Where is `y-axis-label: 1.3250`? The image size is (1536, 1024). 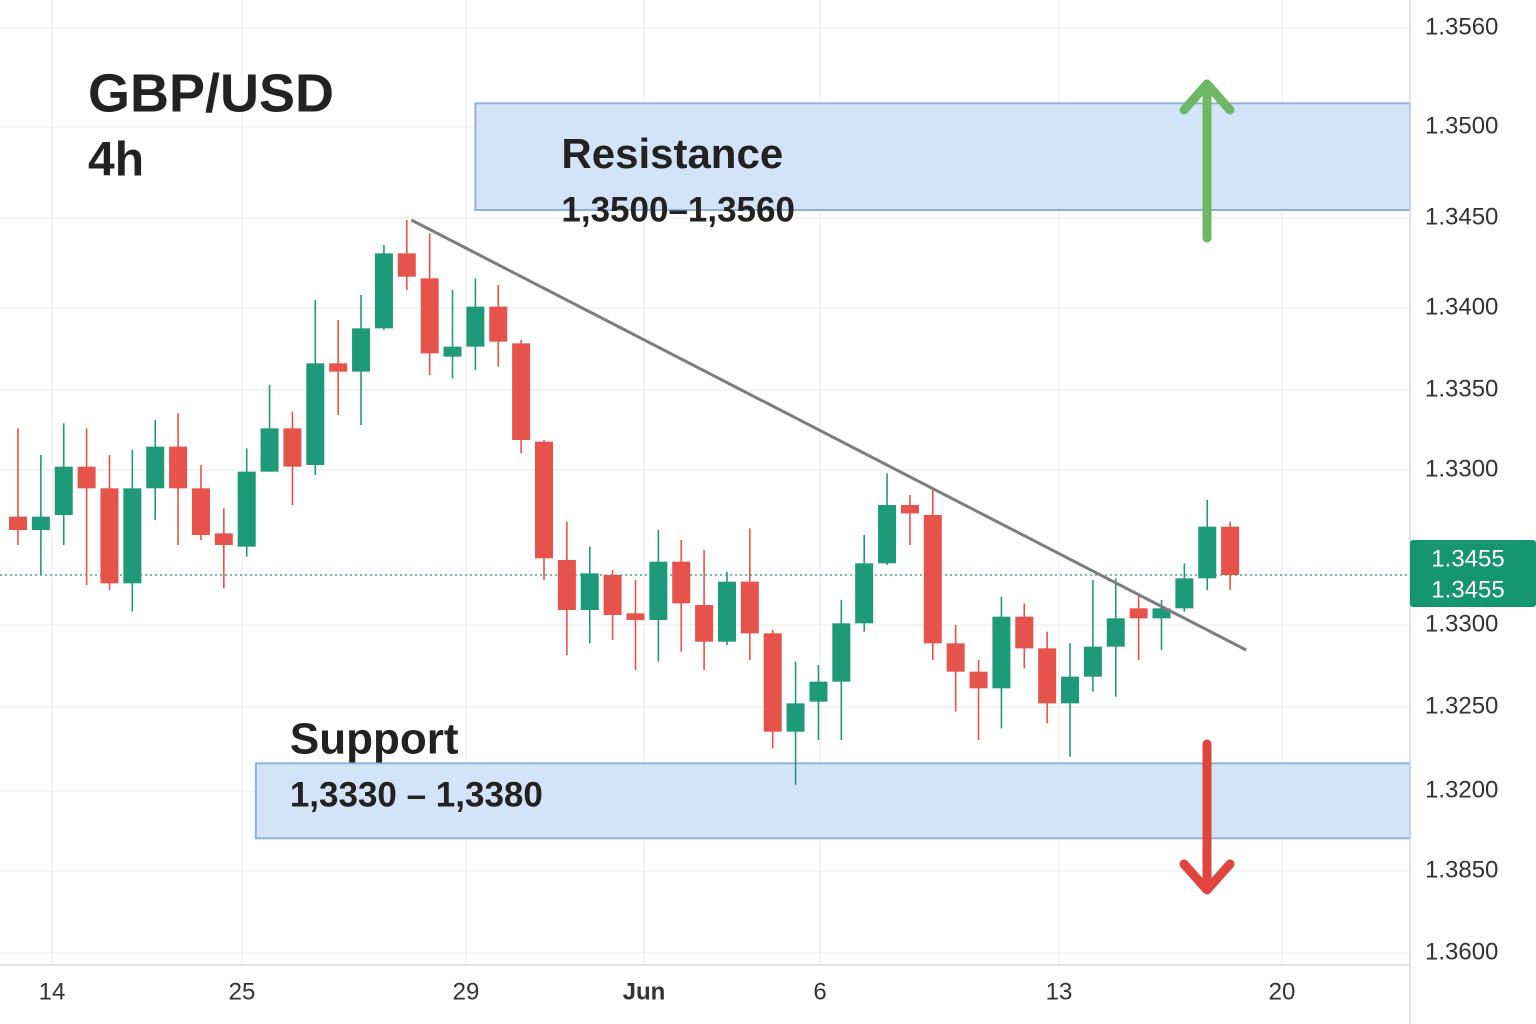 y-axis-label: 1.3250 is located at coordinates (1461, 705).